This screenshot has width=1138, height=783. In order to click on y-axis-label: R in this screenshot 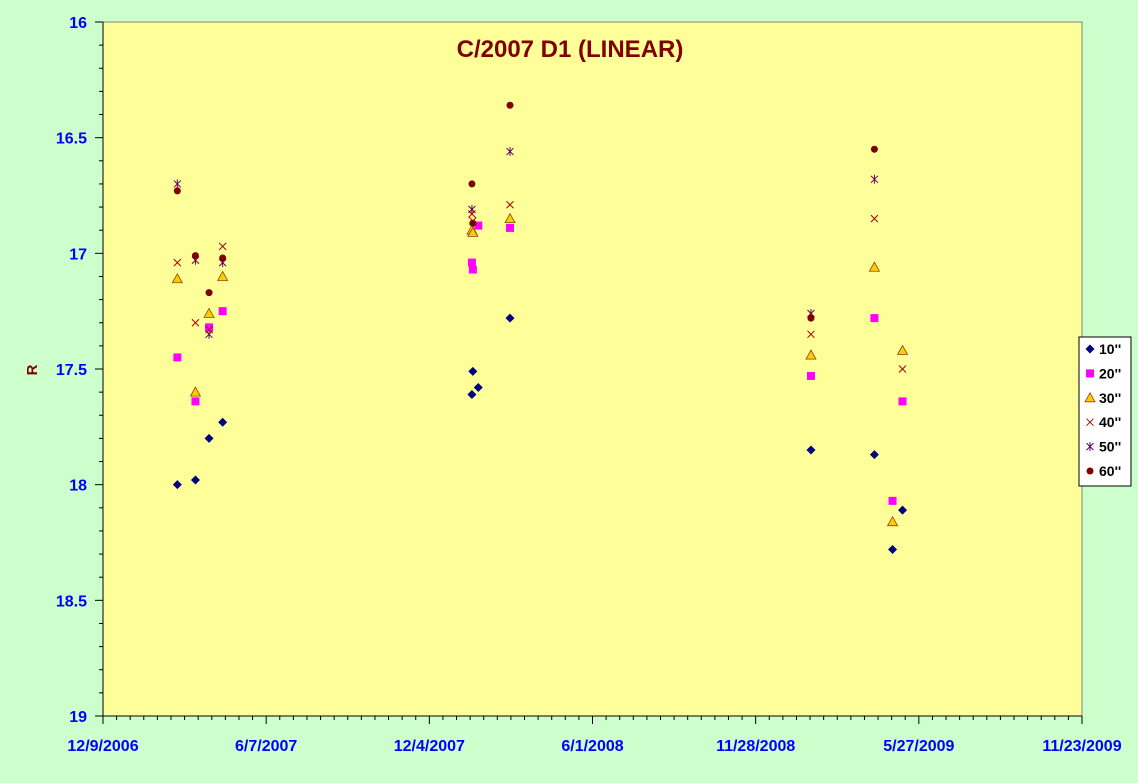, I will do `click(32, 369)`.